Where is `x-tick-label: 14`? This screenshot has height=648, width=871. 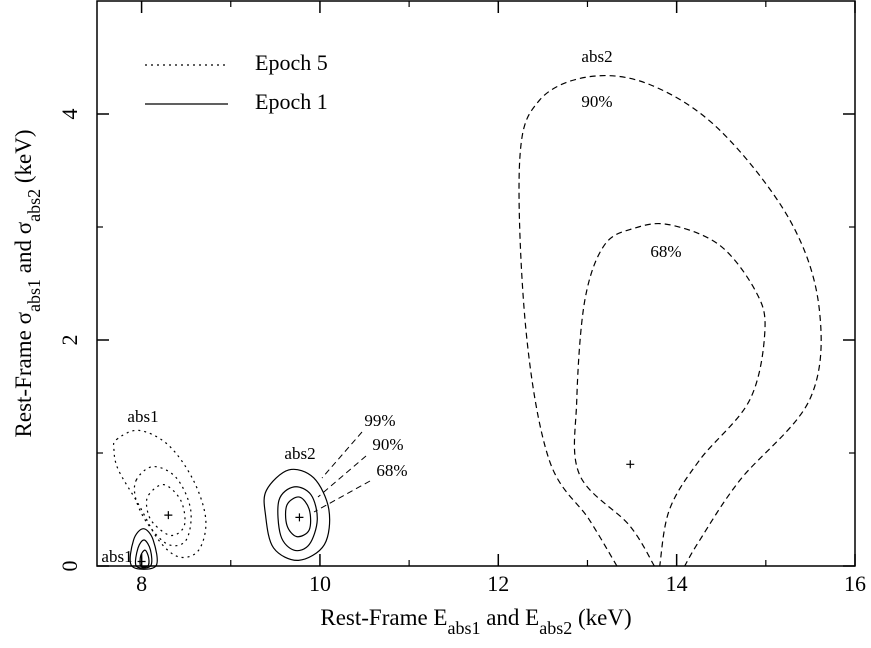 x-tick-label: 14 is located at coordinates (677, 583).